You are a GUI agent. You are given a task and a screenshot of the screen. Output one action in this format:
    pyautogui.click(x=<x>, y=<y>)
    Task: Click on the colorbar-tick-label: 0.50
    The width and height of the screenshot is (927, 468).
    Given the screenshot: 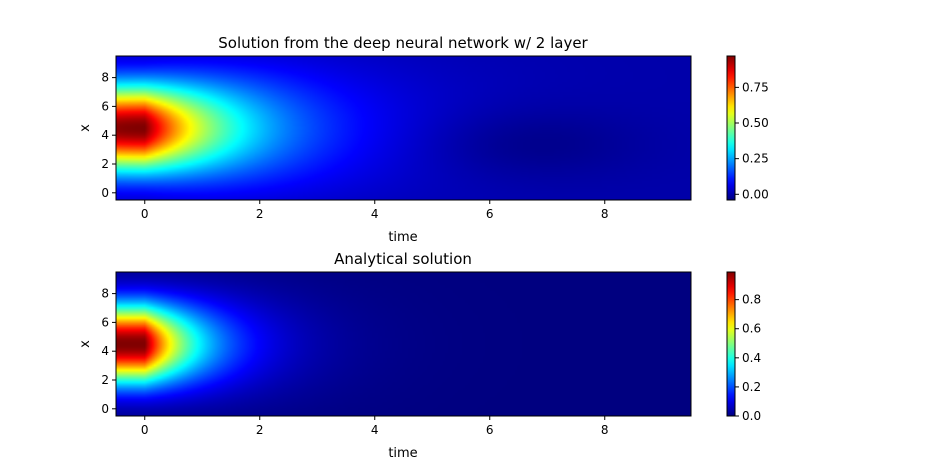 What is the action you would take?
    pyautogui.click(x=755, y=123)
    